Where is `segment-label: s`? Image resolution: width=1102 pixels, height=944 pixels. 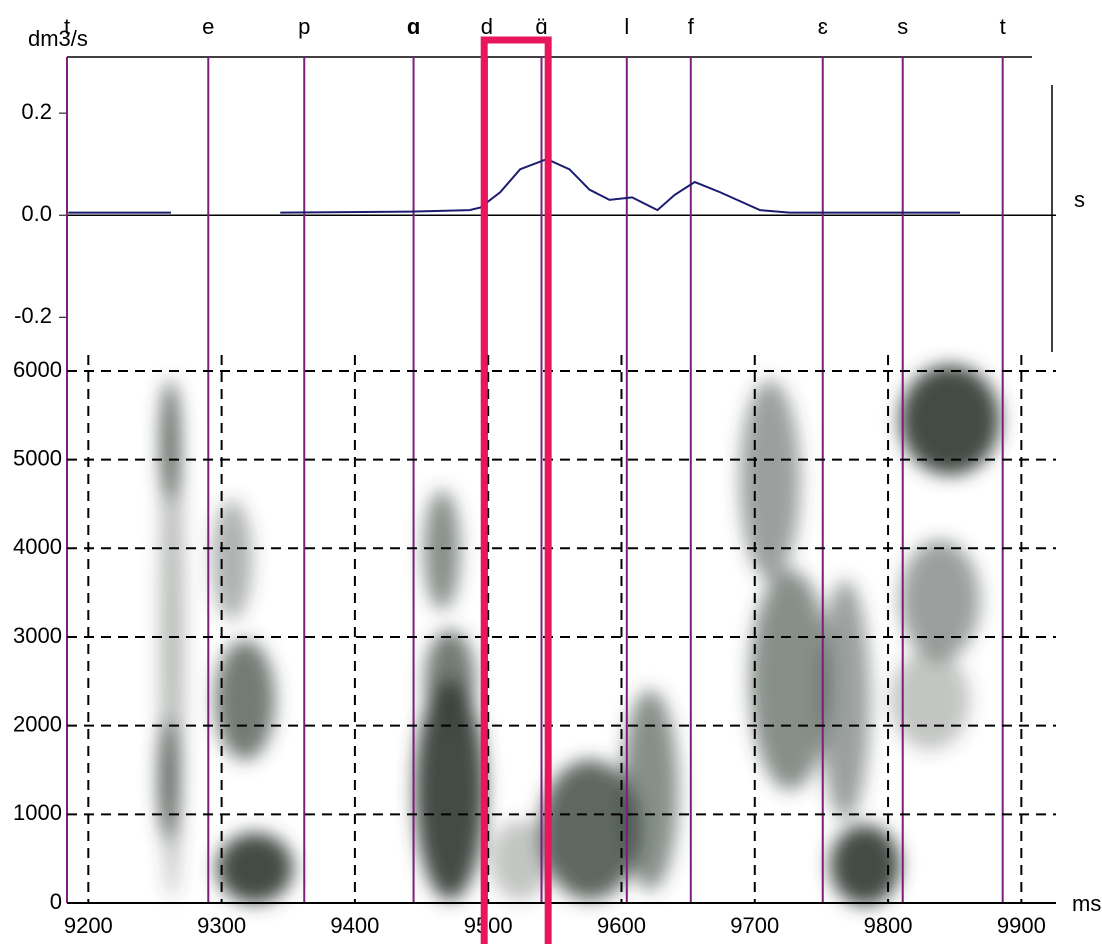 segment-label: s is located at coordinates (902, 26).